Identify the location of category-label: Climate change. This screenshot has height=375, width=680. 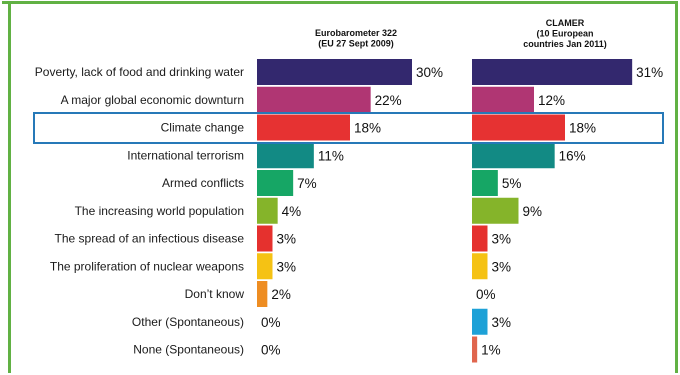
(203, 128).